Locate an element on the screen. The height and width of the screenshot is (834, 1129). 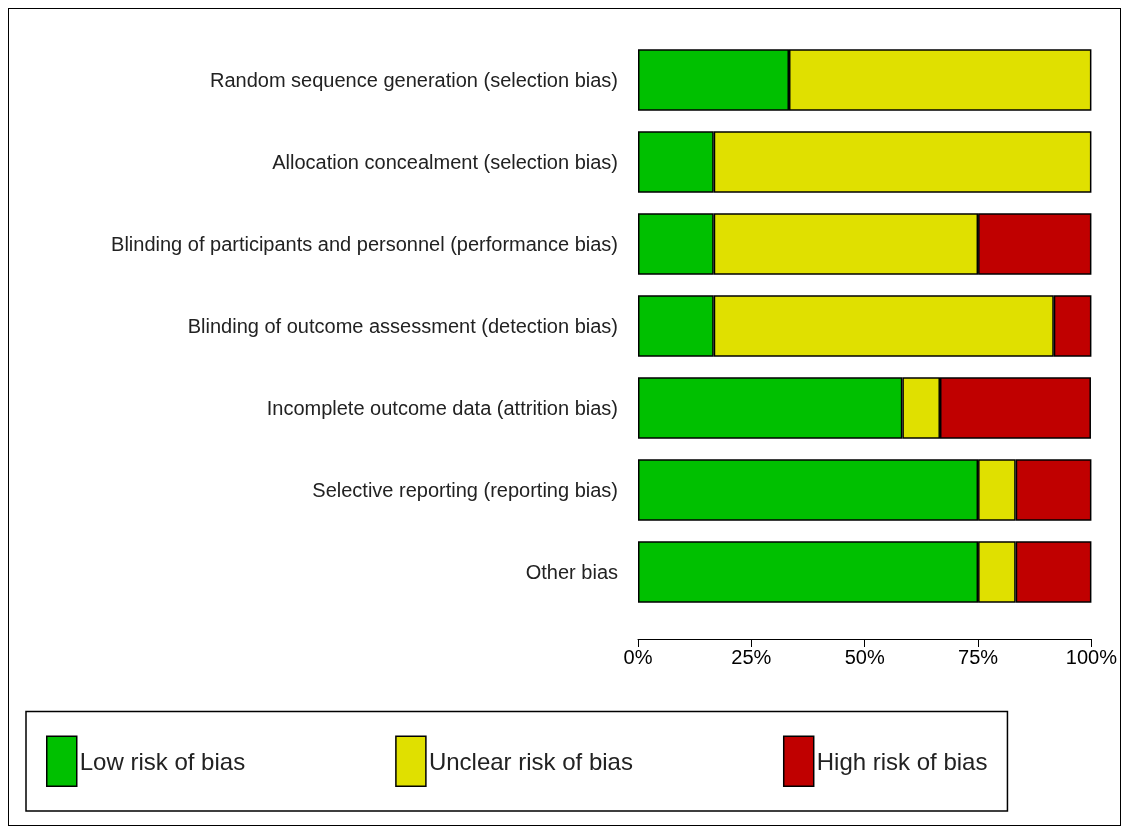
y-tick-label: Blinding of participants and personnel (performance bias) is located at coordinates (364, 244).